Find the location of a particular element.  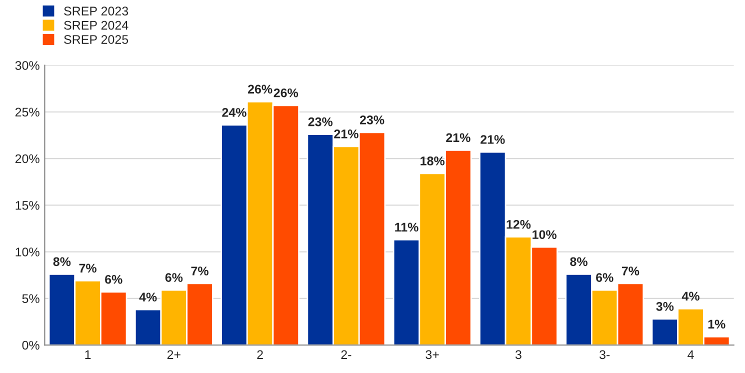

x-tick-label: 3- is located at coordinates (605, 355).